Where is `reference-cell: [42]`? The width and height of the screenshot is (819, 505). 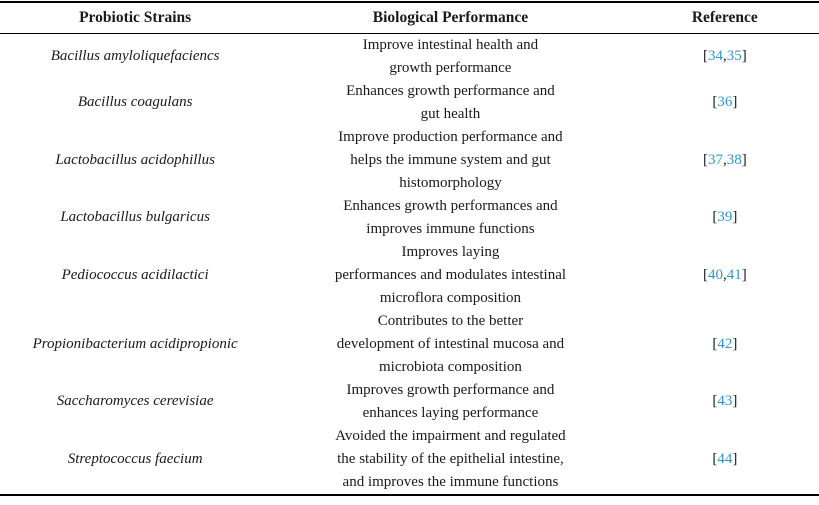
reference-cell: [42] is located at coordinates (725, 344).